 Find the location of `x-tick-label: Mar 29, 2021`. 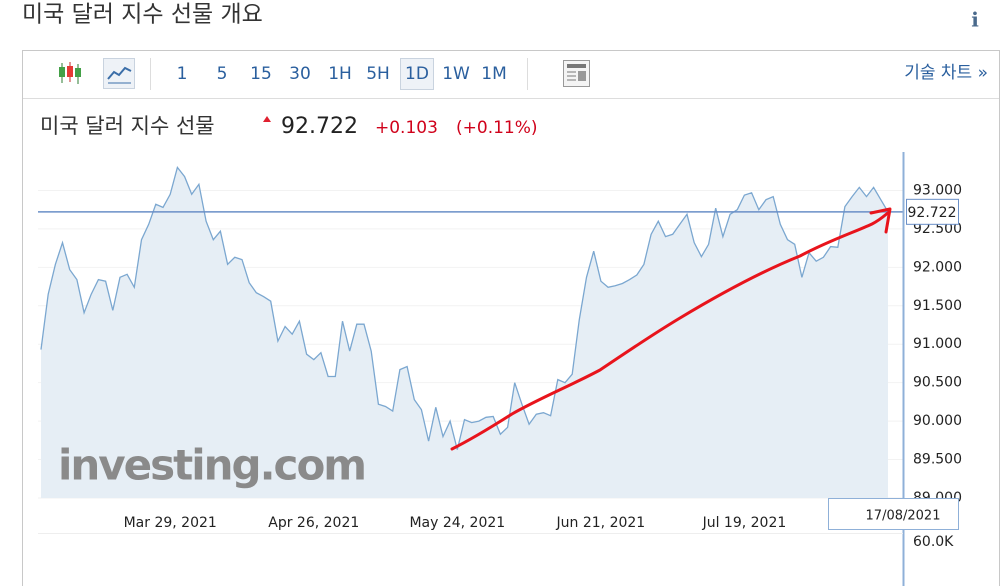

x-tick-label: Mar 29, 2021 is located at coordinates (170, 523).